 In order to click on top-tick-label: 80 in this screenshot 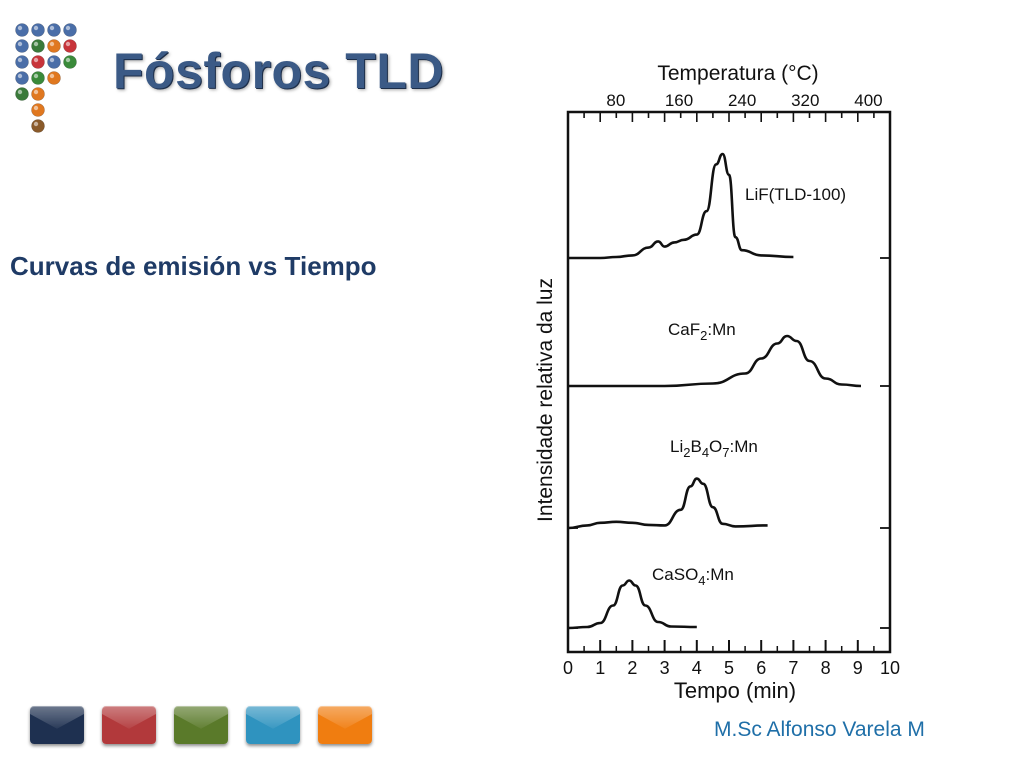, I will do `click(615, 100)`.